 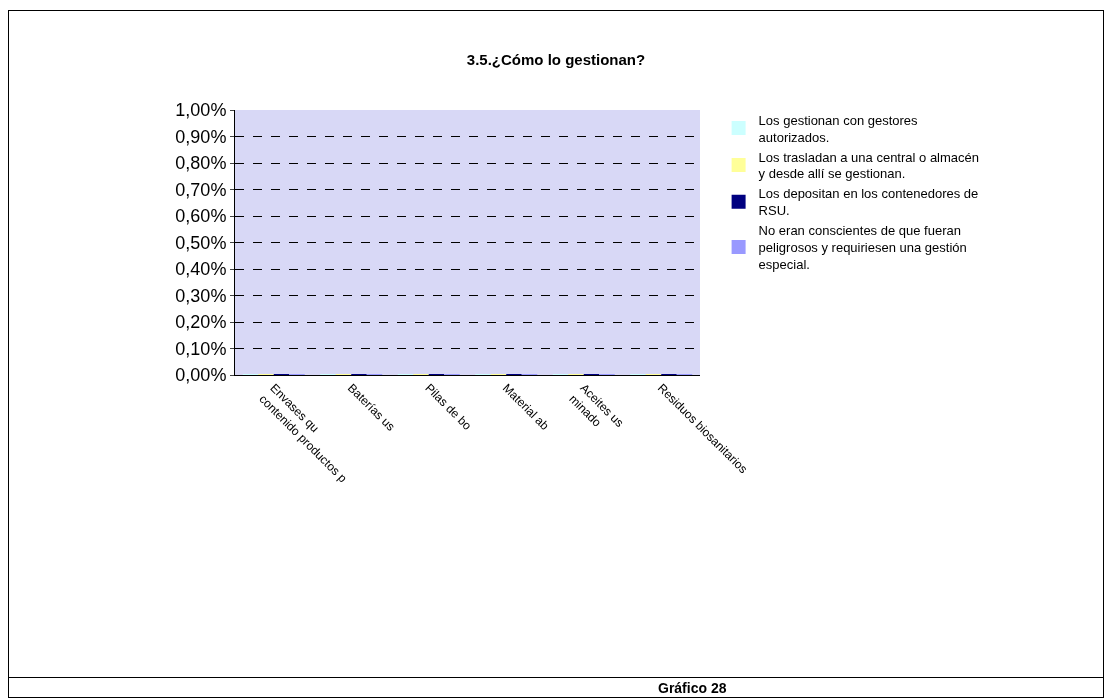 What do you see at coordinates (201, 375) in the screenshot?
I see `y-tick-label: 0,00%` at bounding box center [201, 375].